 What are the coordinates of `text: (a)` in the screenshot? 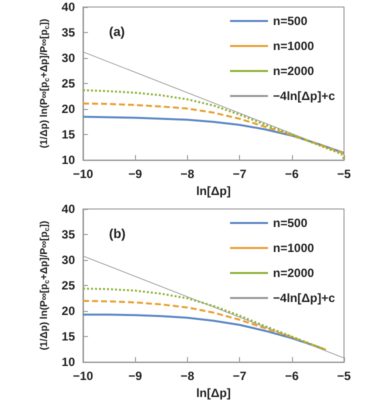 It's located at (117, 31).